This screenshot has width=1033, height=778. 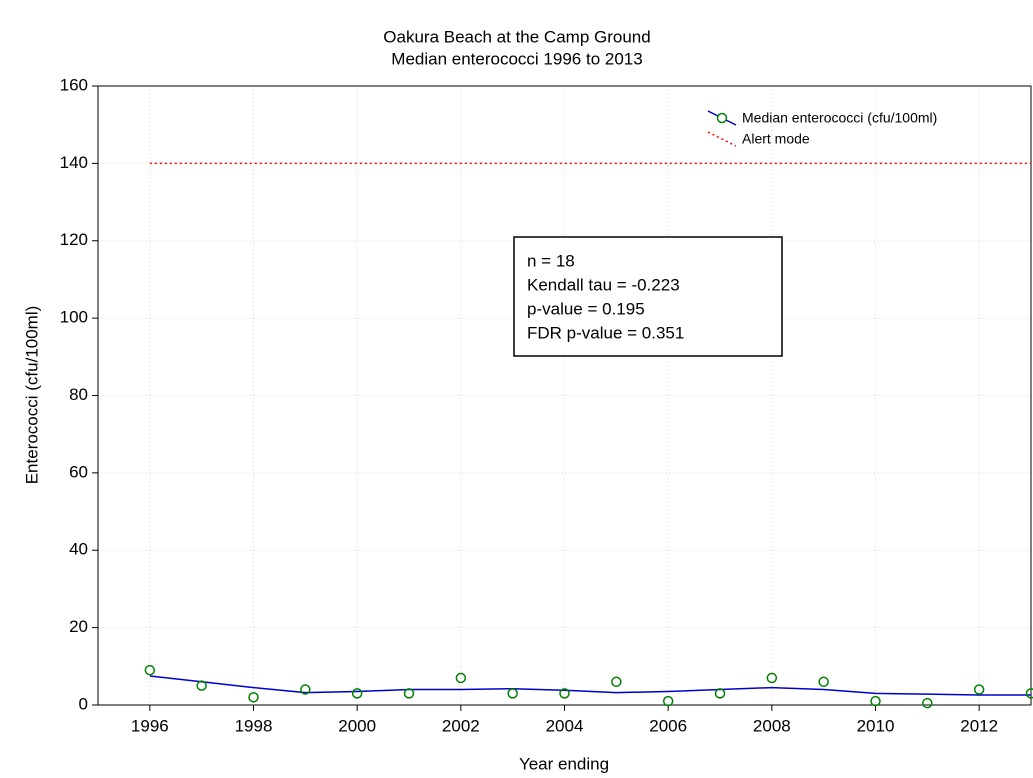 What do you see at coordinates (648, 296) in the screenshot?
I see `annotation-box` at bounding box center [648, 296].